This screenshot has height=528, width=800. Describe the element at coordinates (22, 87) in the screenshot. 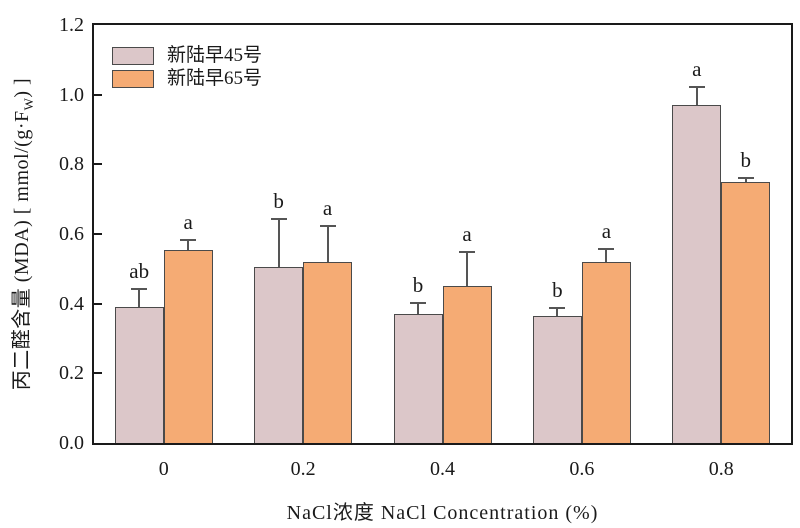

I see `y-axis-title-unit-close: ) ]` at that location.